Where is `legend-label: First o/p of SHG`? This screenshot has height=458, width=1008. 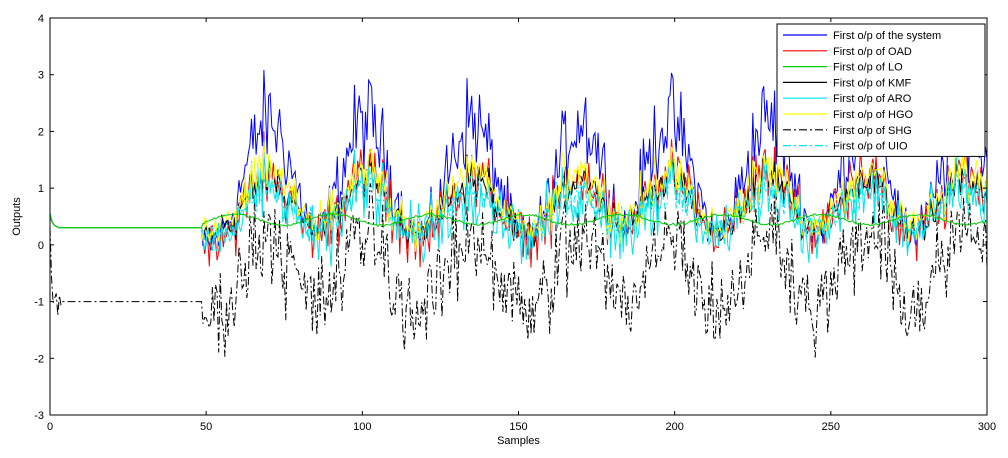 legend-label: First o/p of SHG is located at coordinates (872, 131).